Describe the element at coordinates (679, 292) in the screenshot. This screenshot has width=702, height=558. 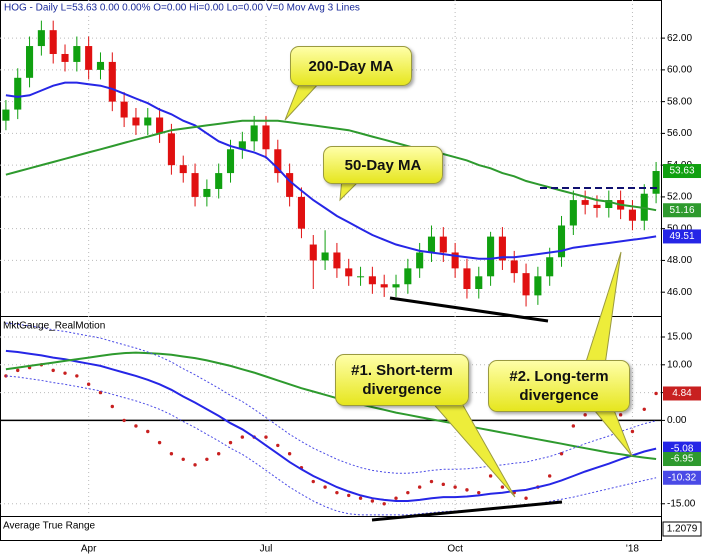
I see `y-tick-label: 46.00` at that location.